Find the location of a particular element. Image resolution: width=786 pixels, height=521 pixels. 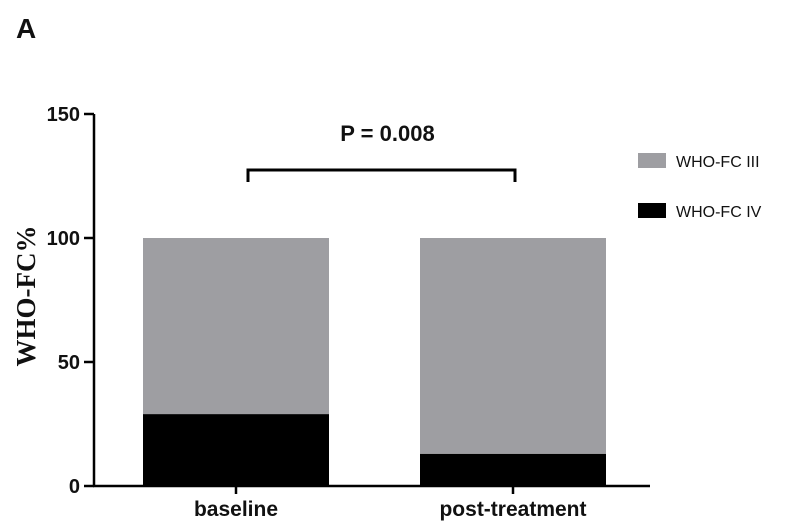

x-tick-label-post-treatment: post-treatment is located at coordinates (512, 509).